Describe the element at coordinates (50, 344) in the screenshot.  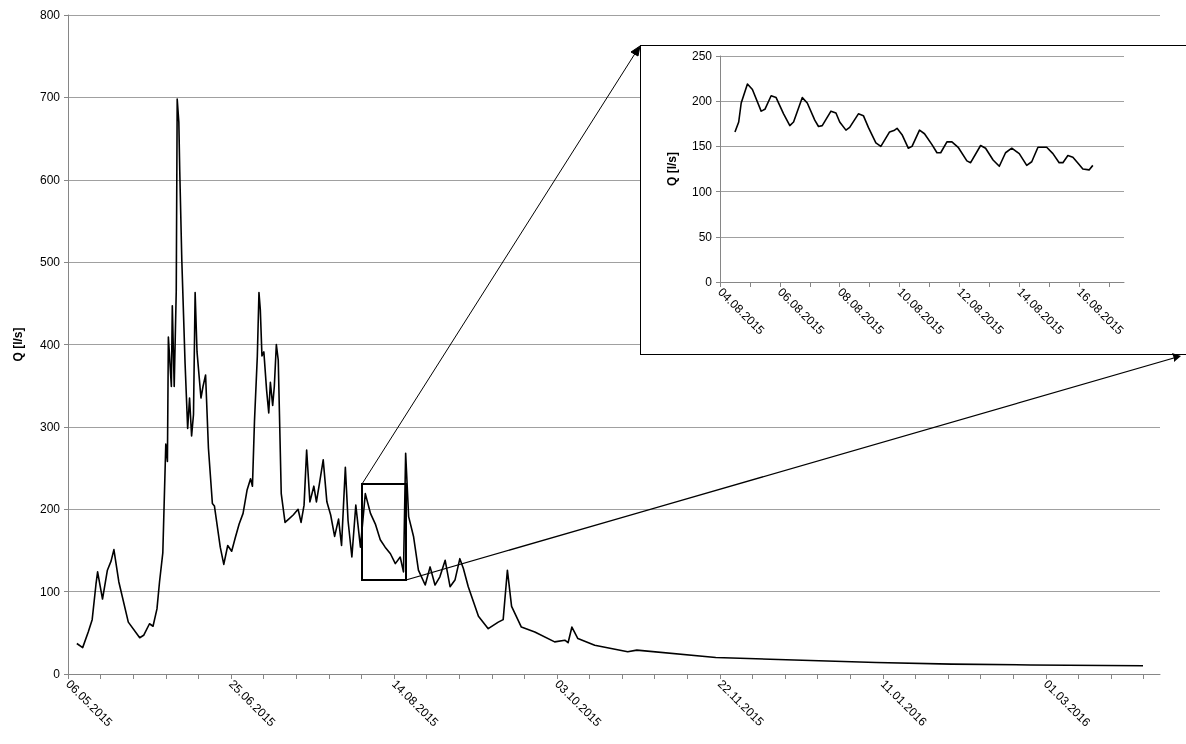
I see `y-tick-label: 400` at that location.